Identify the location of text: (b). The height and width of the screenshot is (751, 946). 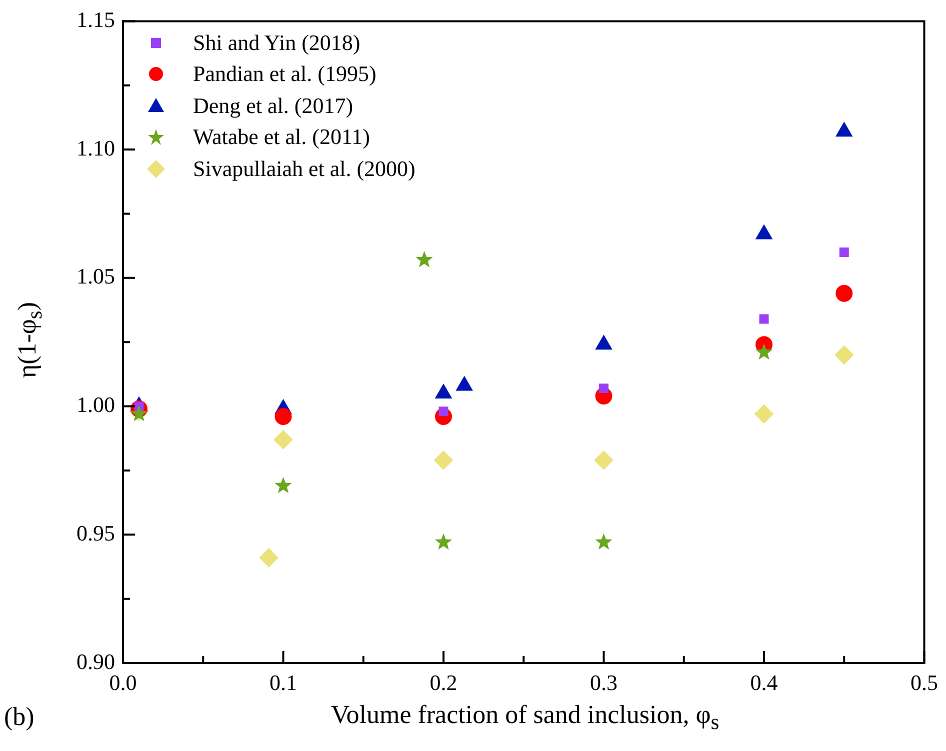
(19, 717).